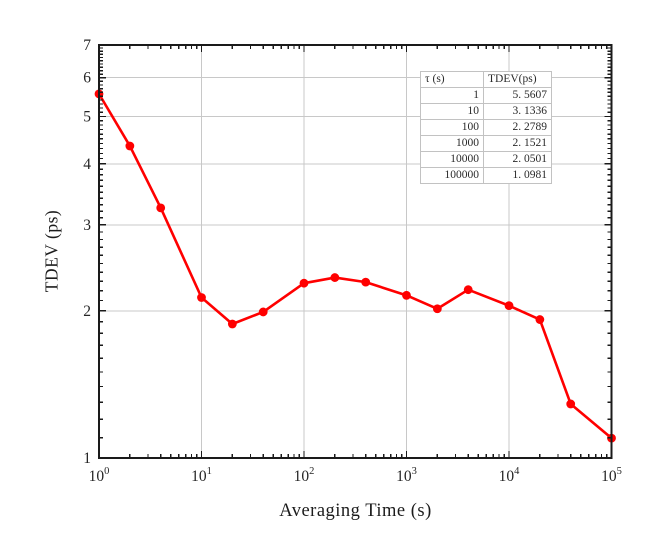 This screenshot has height=537, width=669. I want to click on x-tick-label: 10¹, so click(201, 475).